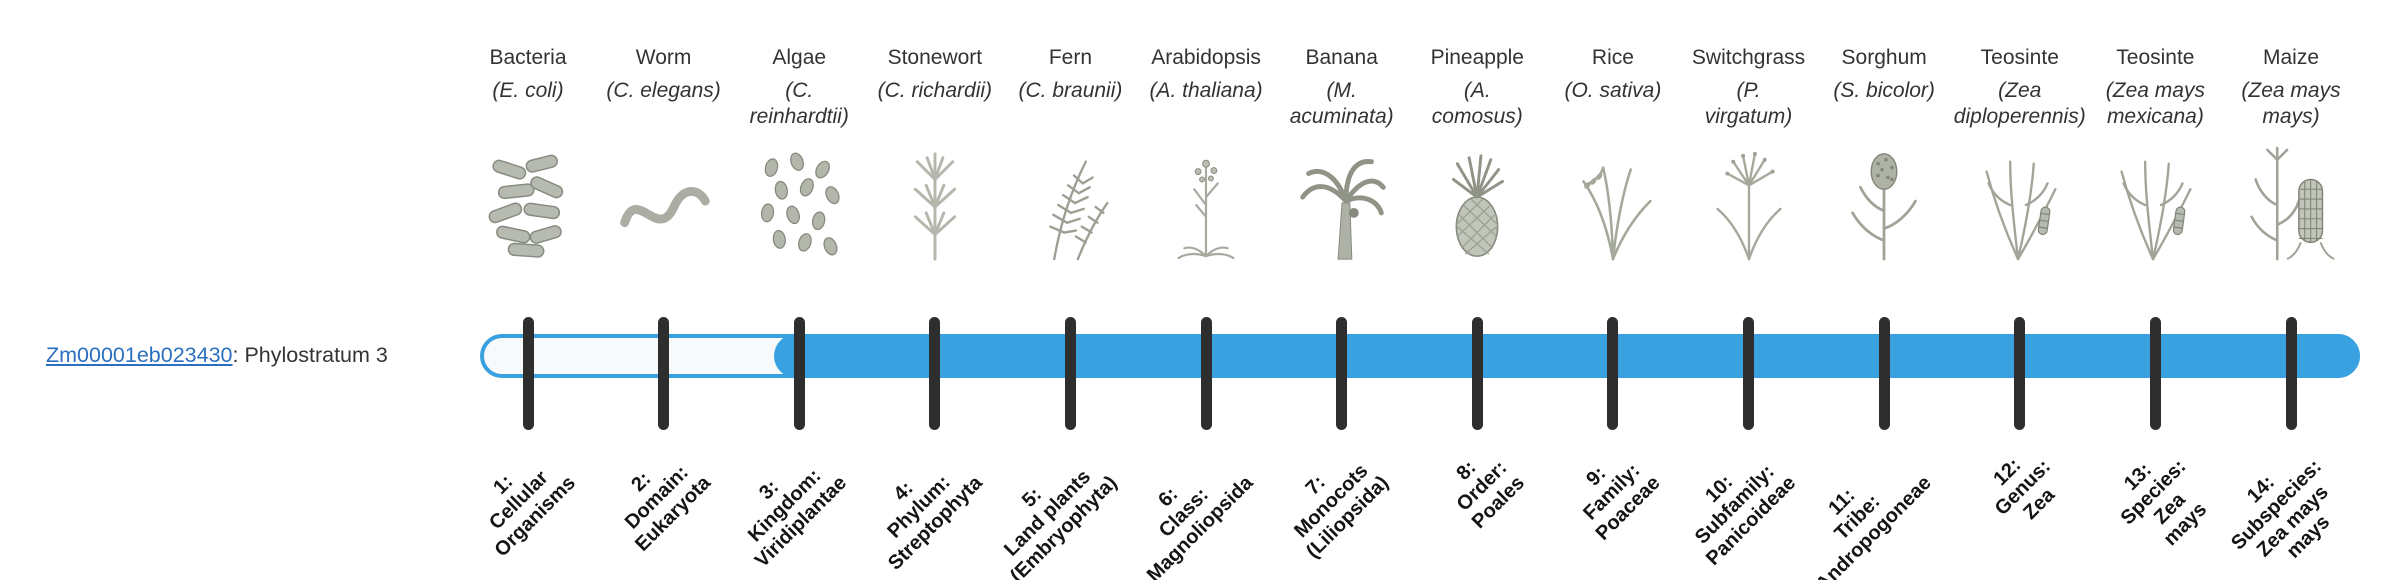 The image size is (2400, 580). I want to click on organism-name: Worm, so click(663, 57).